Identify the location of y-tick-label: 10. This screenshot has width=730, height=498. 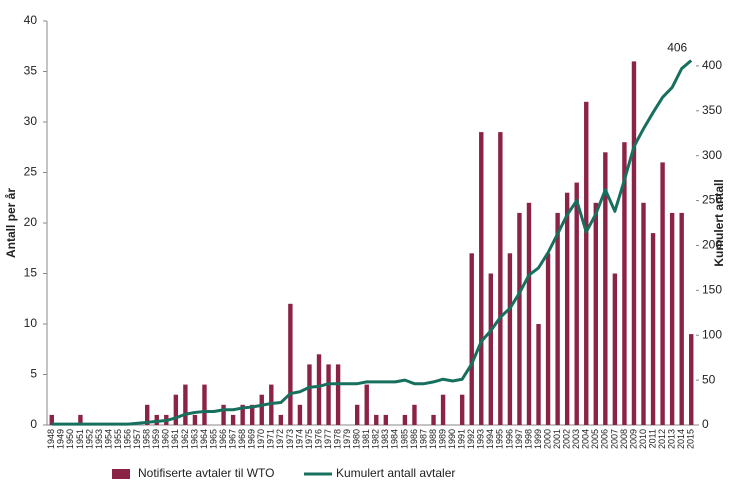
(31, 323).